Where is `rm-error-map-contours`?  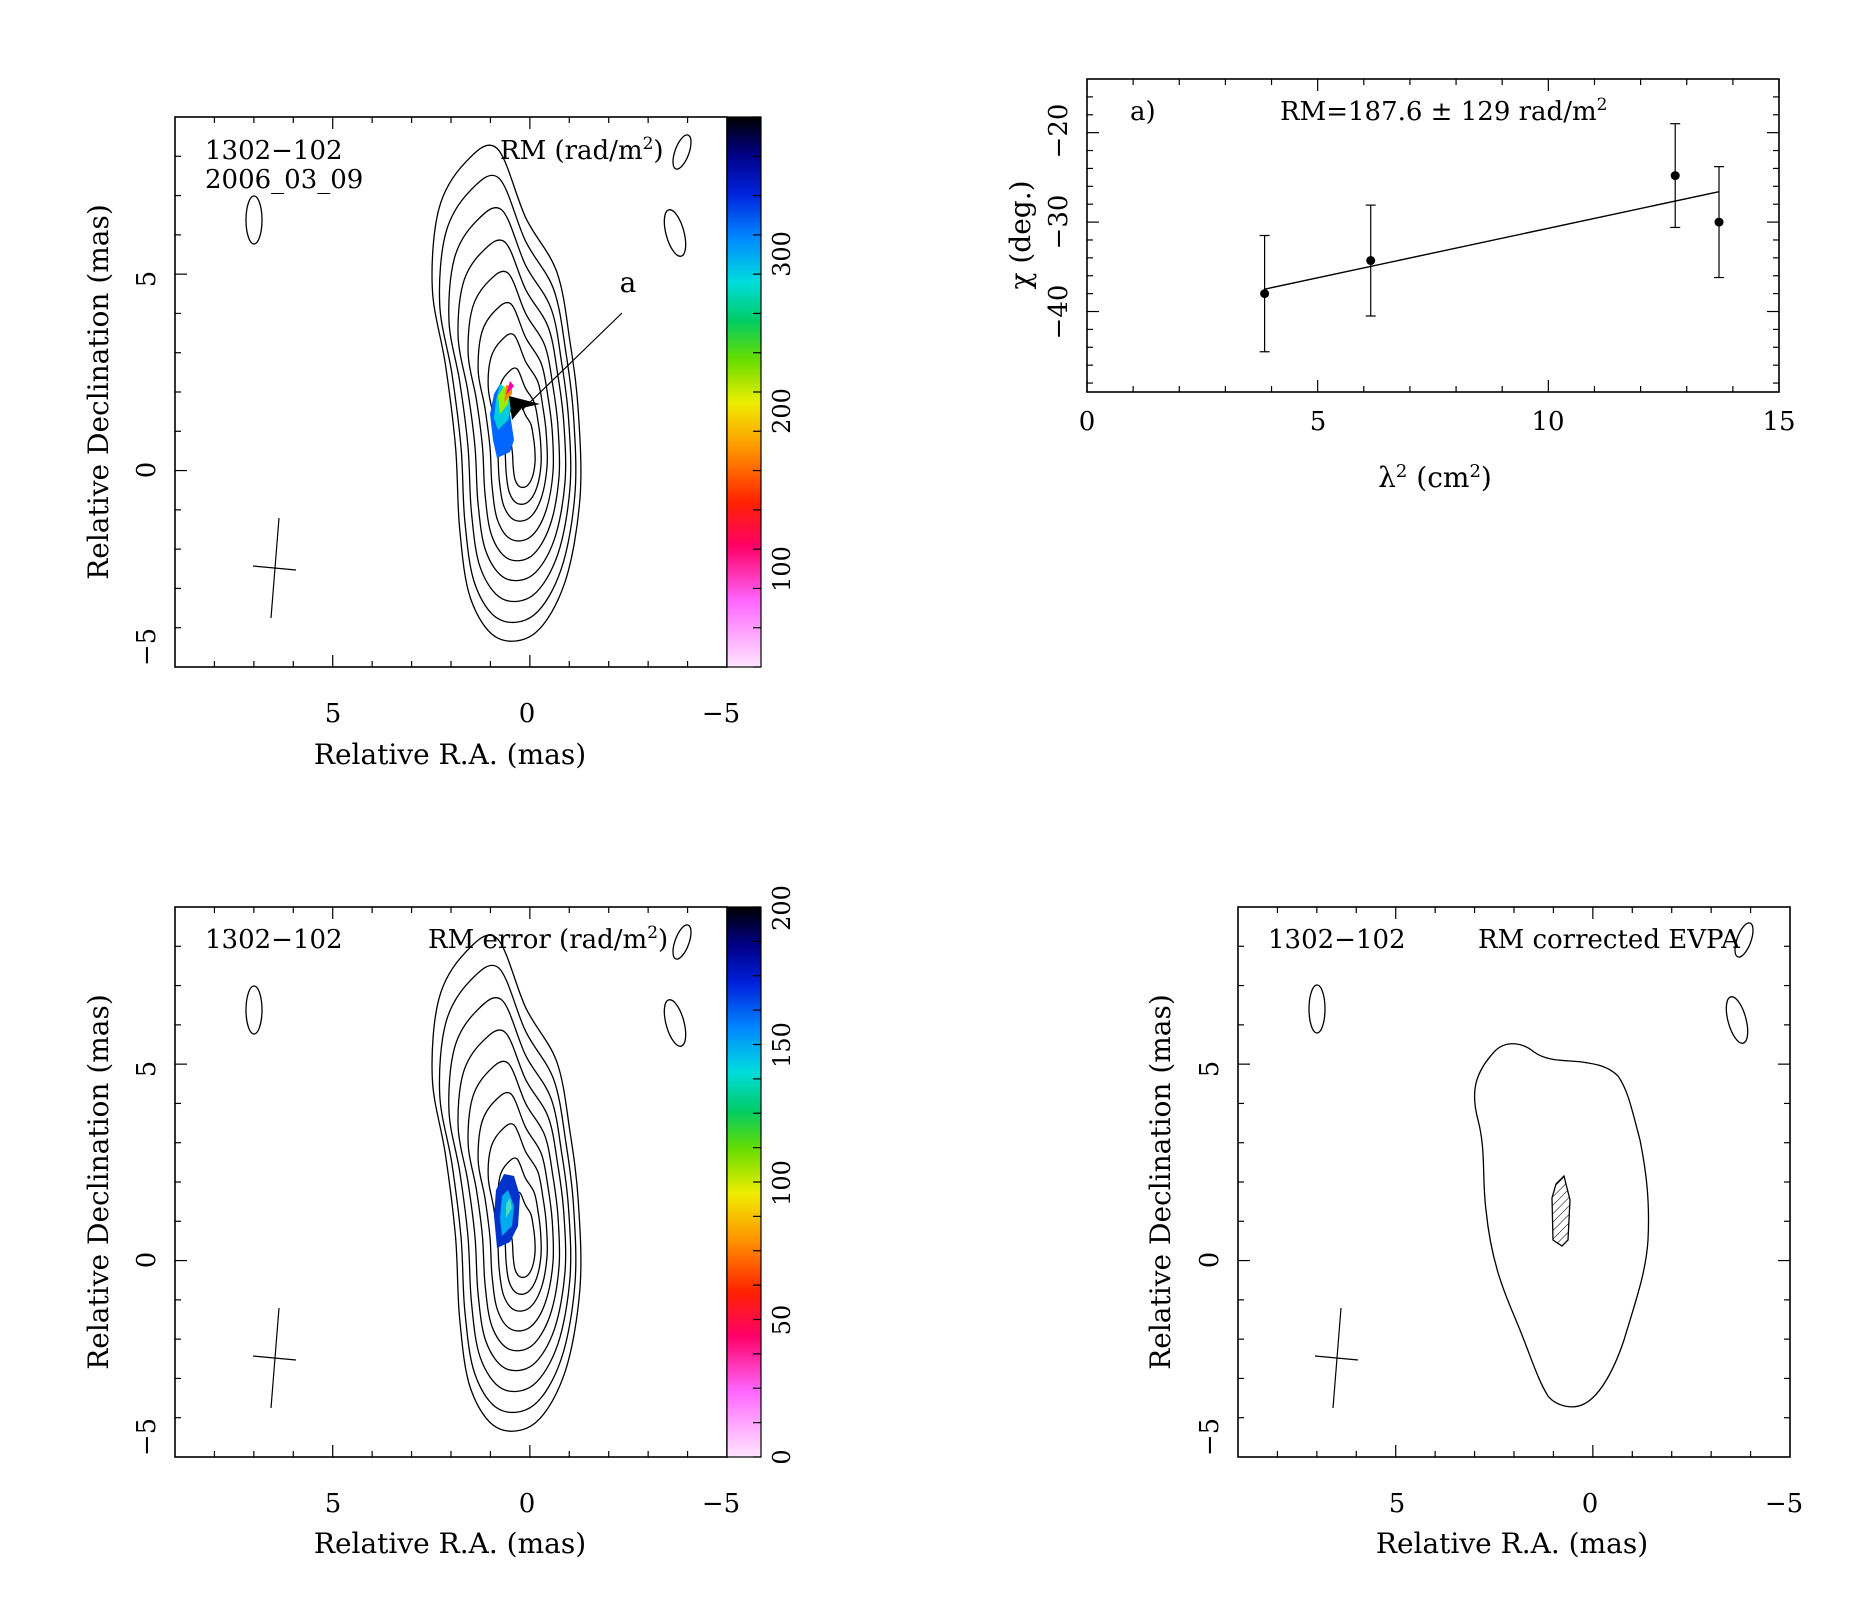
rm-error-map-contours is located at coordinates (468, 1178).